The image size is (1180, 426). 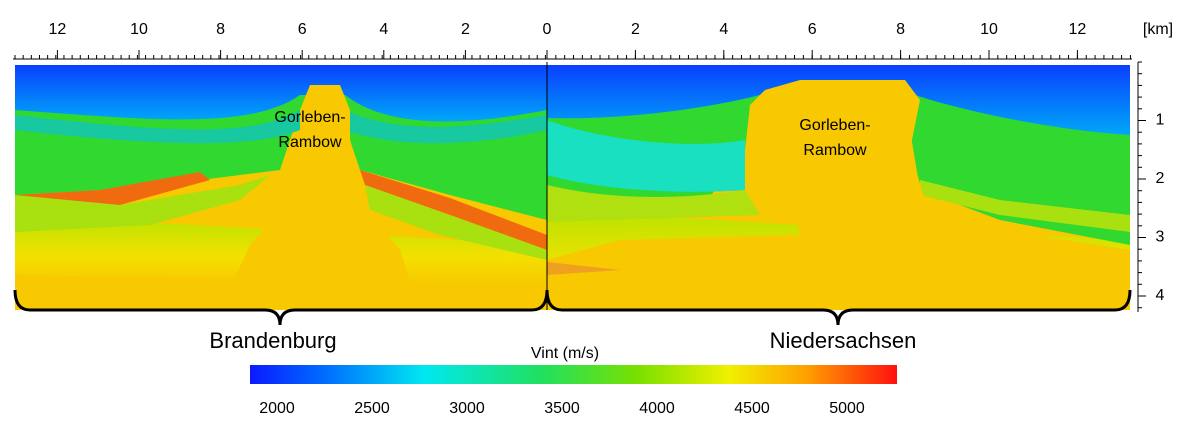 What do you see at coordinates (1158, 29) in the screenshot?
I see `axis-unit: [km]` at bounding box center [1158, 29].